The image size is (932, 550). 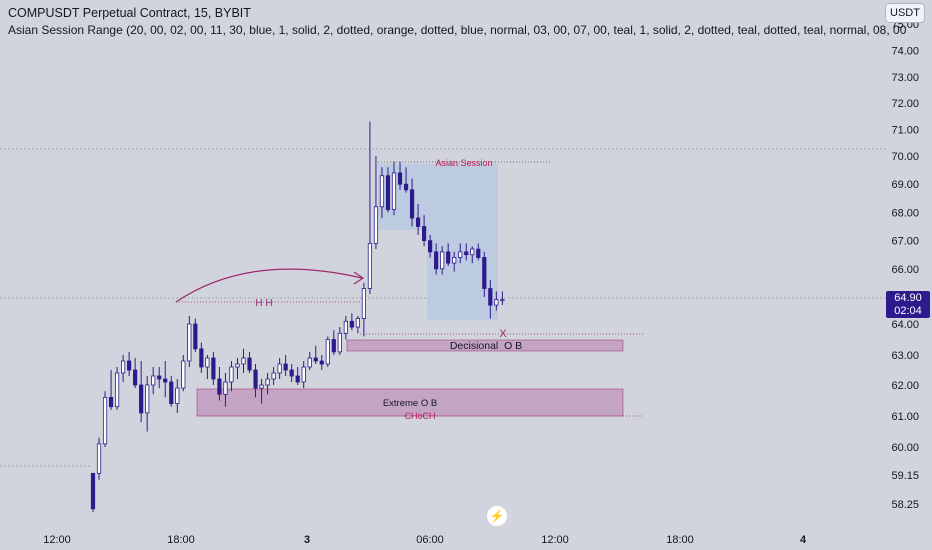 What do you see at coordinates (263, 303) in the screenshot?
I see `hh-label: H H` at bounding box center [263, 303].